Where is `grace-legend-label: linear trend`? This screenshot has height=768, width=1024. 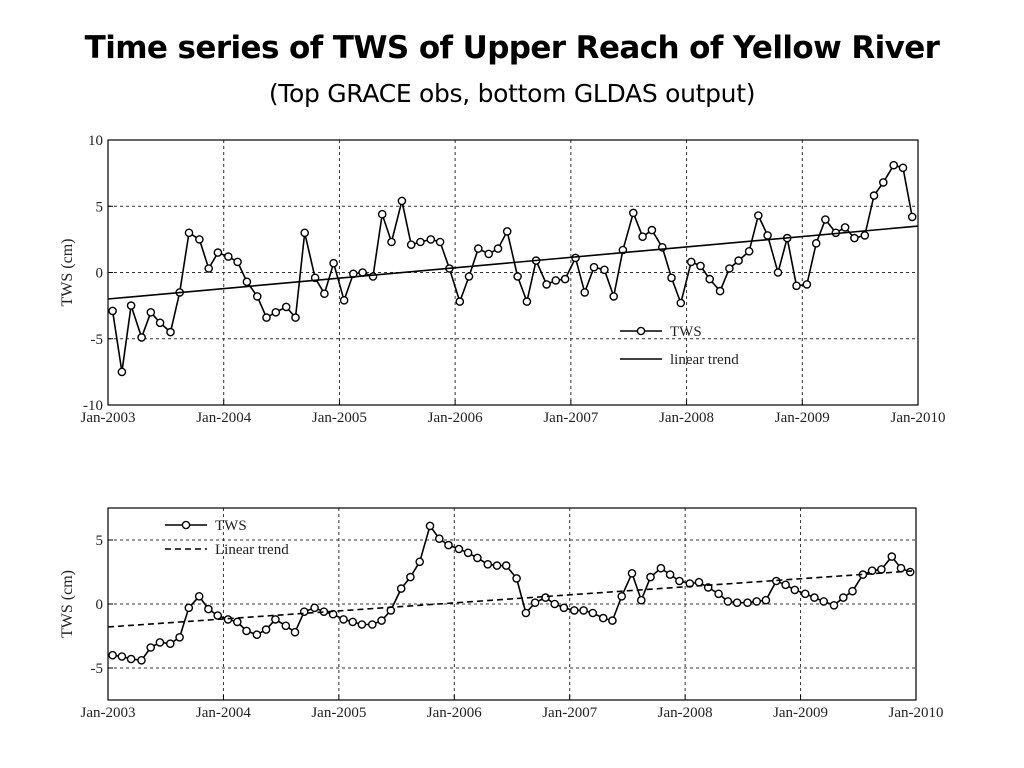 grace-legend-label: linear trend is located at coordinates (704, 360).